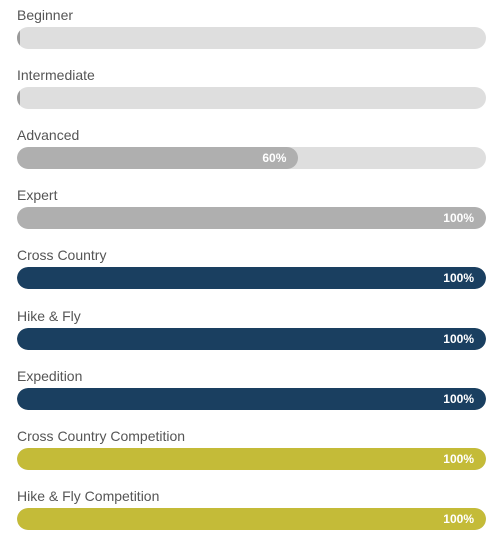 The image size is (500, 546). I want to click on skill-bar-hike-and-fly-competition: Hike & Fly Competition 100%, so click(251, 509).